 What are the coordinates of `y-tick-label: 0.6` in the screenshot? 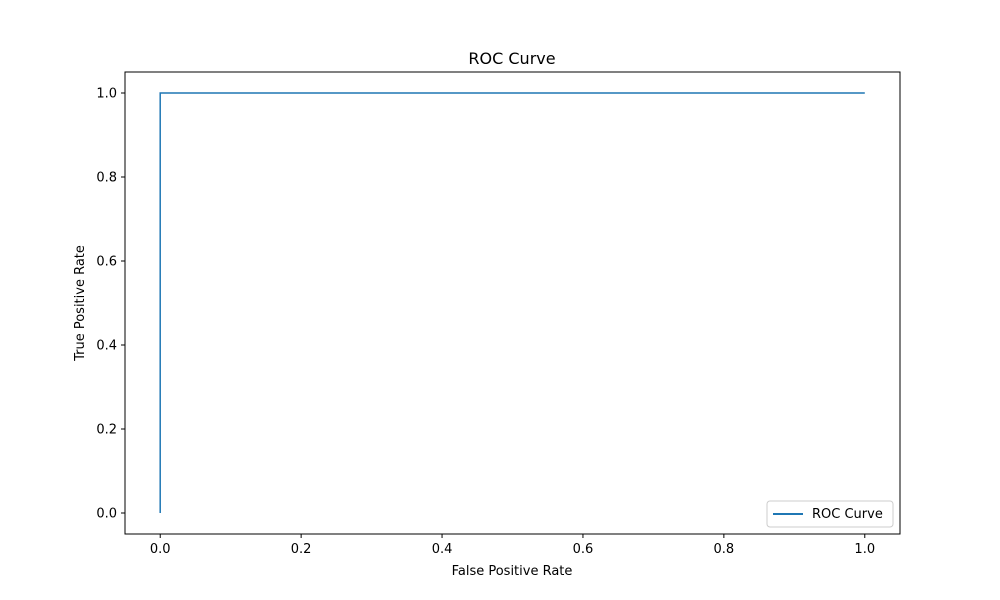 It's located at (106, 262).